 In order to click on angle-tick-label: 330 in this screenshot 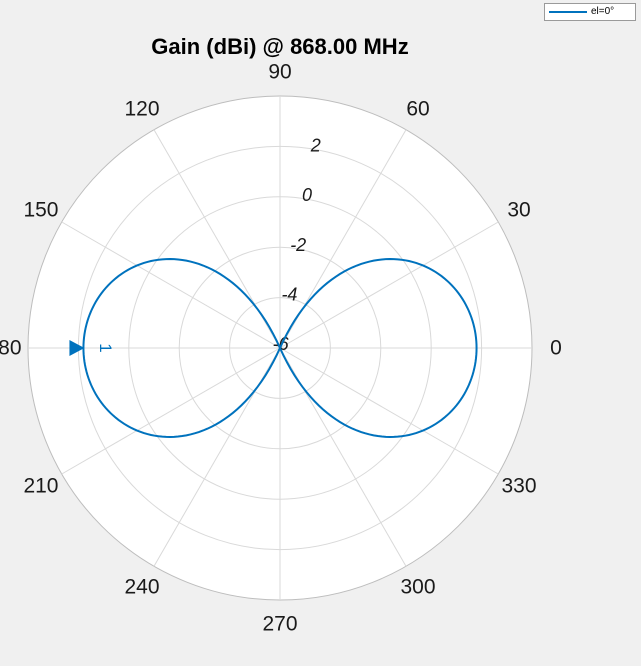, I will do `click(518, 486)`.